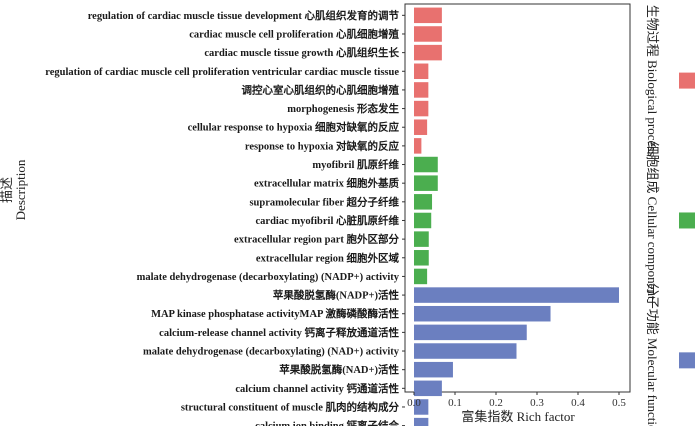  Describe the element at coordinates (537, 403) in the screenshot. I see `x-tick-label: 0.3` at that location.